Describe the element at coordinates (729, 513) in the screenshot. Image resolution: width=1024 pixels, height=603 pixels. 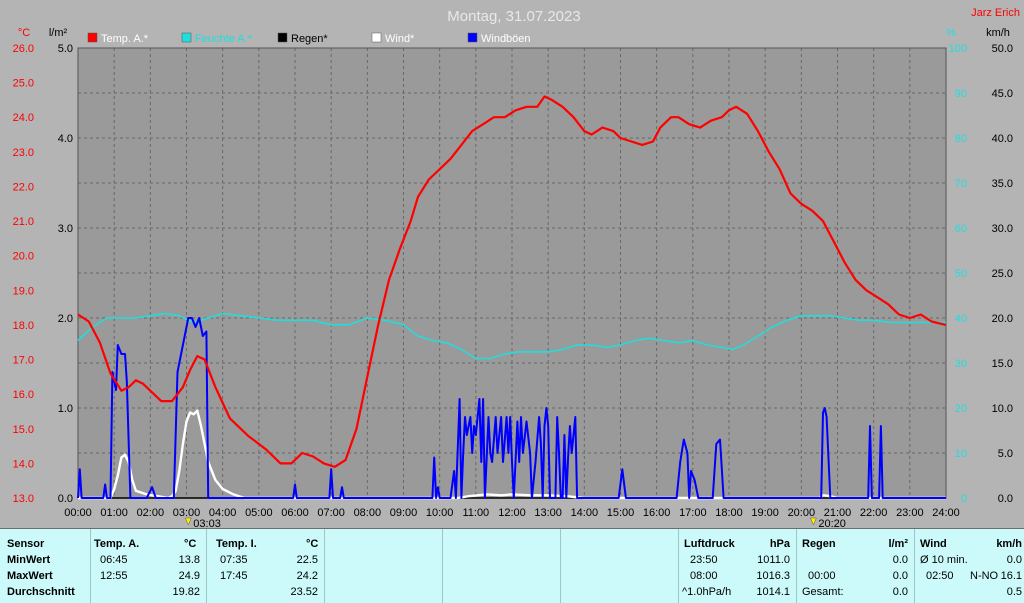
I see `x-tick-label: 18:00` at that location.